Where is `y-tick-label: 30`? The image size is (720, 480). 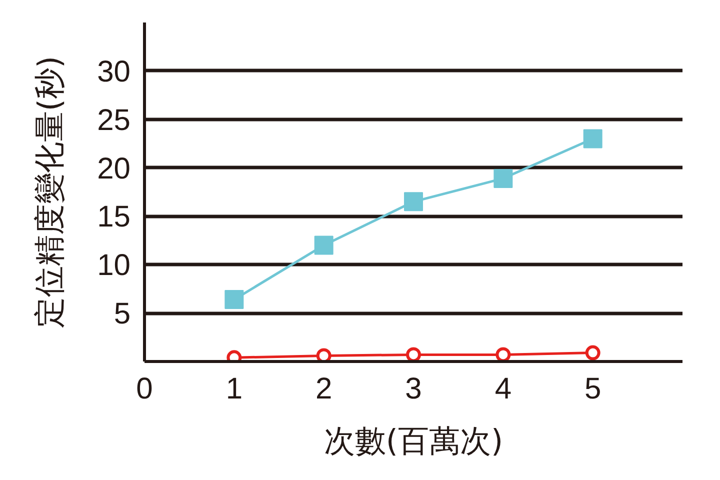 y-tick-label: 30 is located at coordinates (114, 71).